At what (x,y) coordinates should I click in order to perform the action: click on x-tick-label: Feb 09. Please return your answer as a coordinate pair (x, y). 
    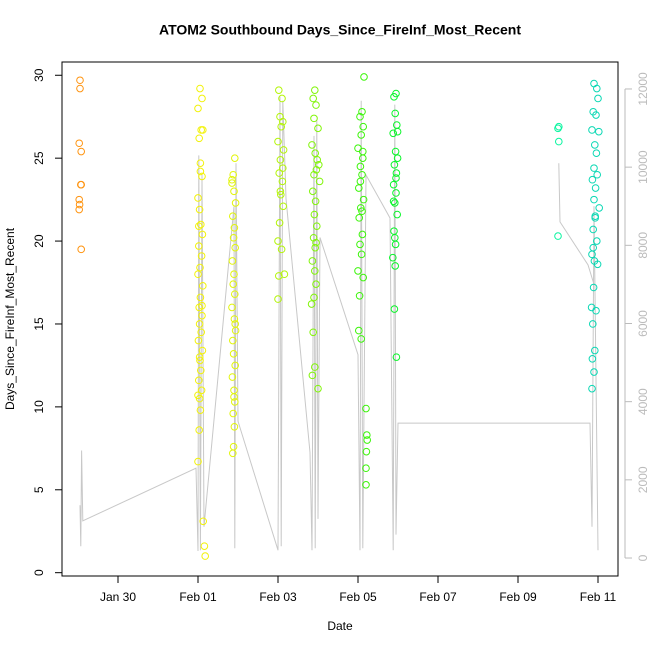
    Looking at the image, I should click on (518, 597).